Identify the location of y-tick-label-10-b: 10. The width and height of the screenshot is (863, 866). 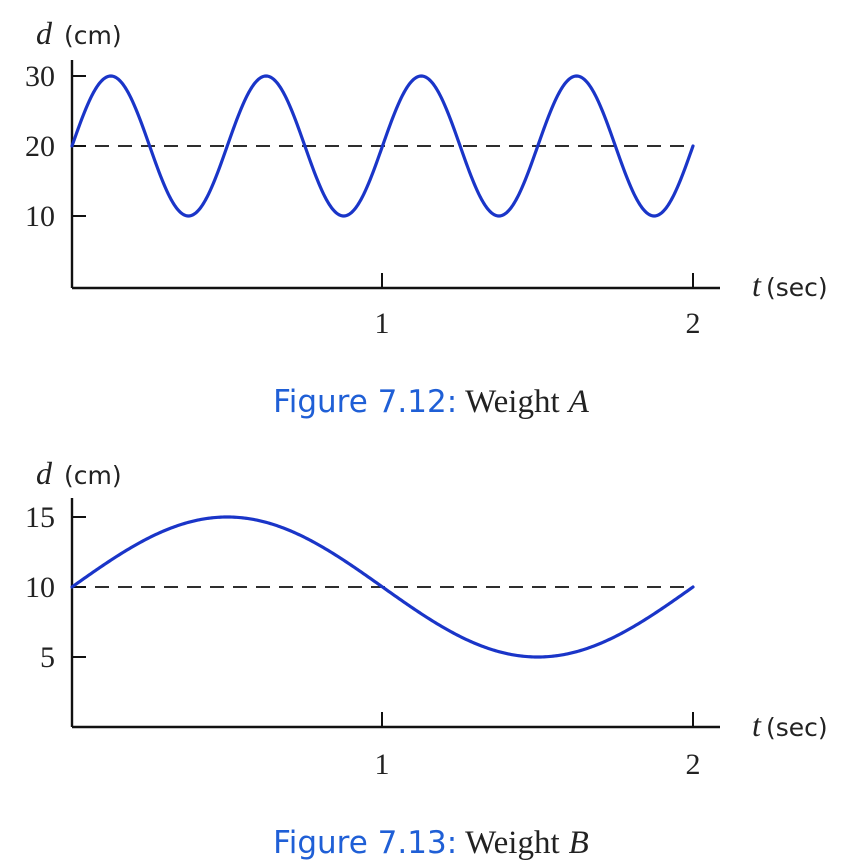
(40, 587).